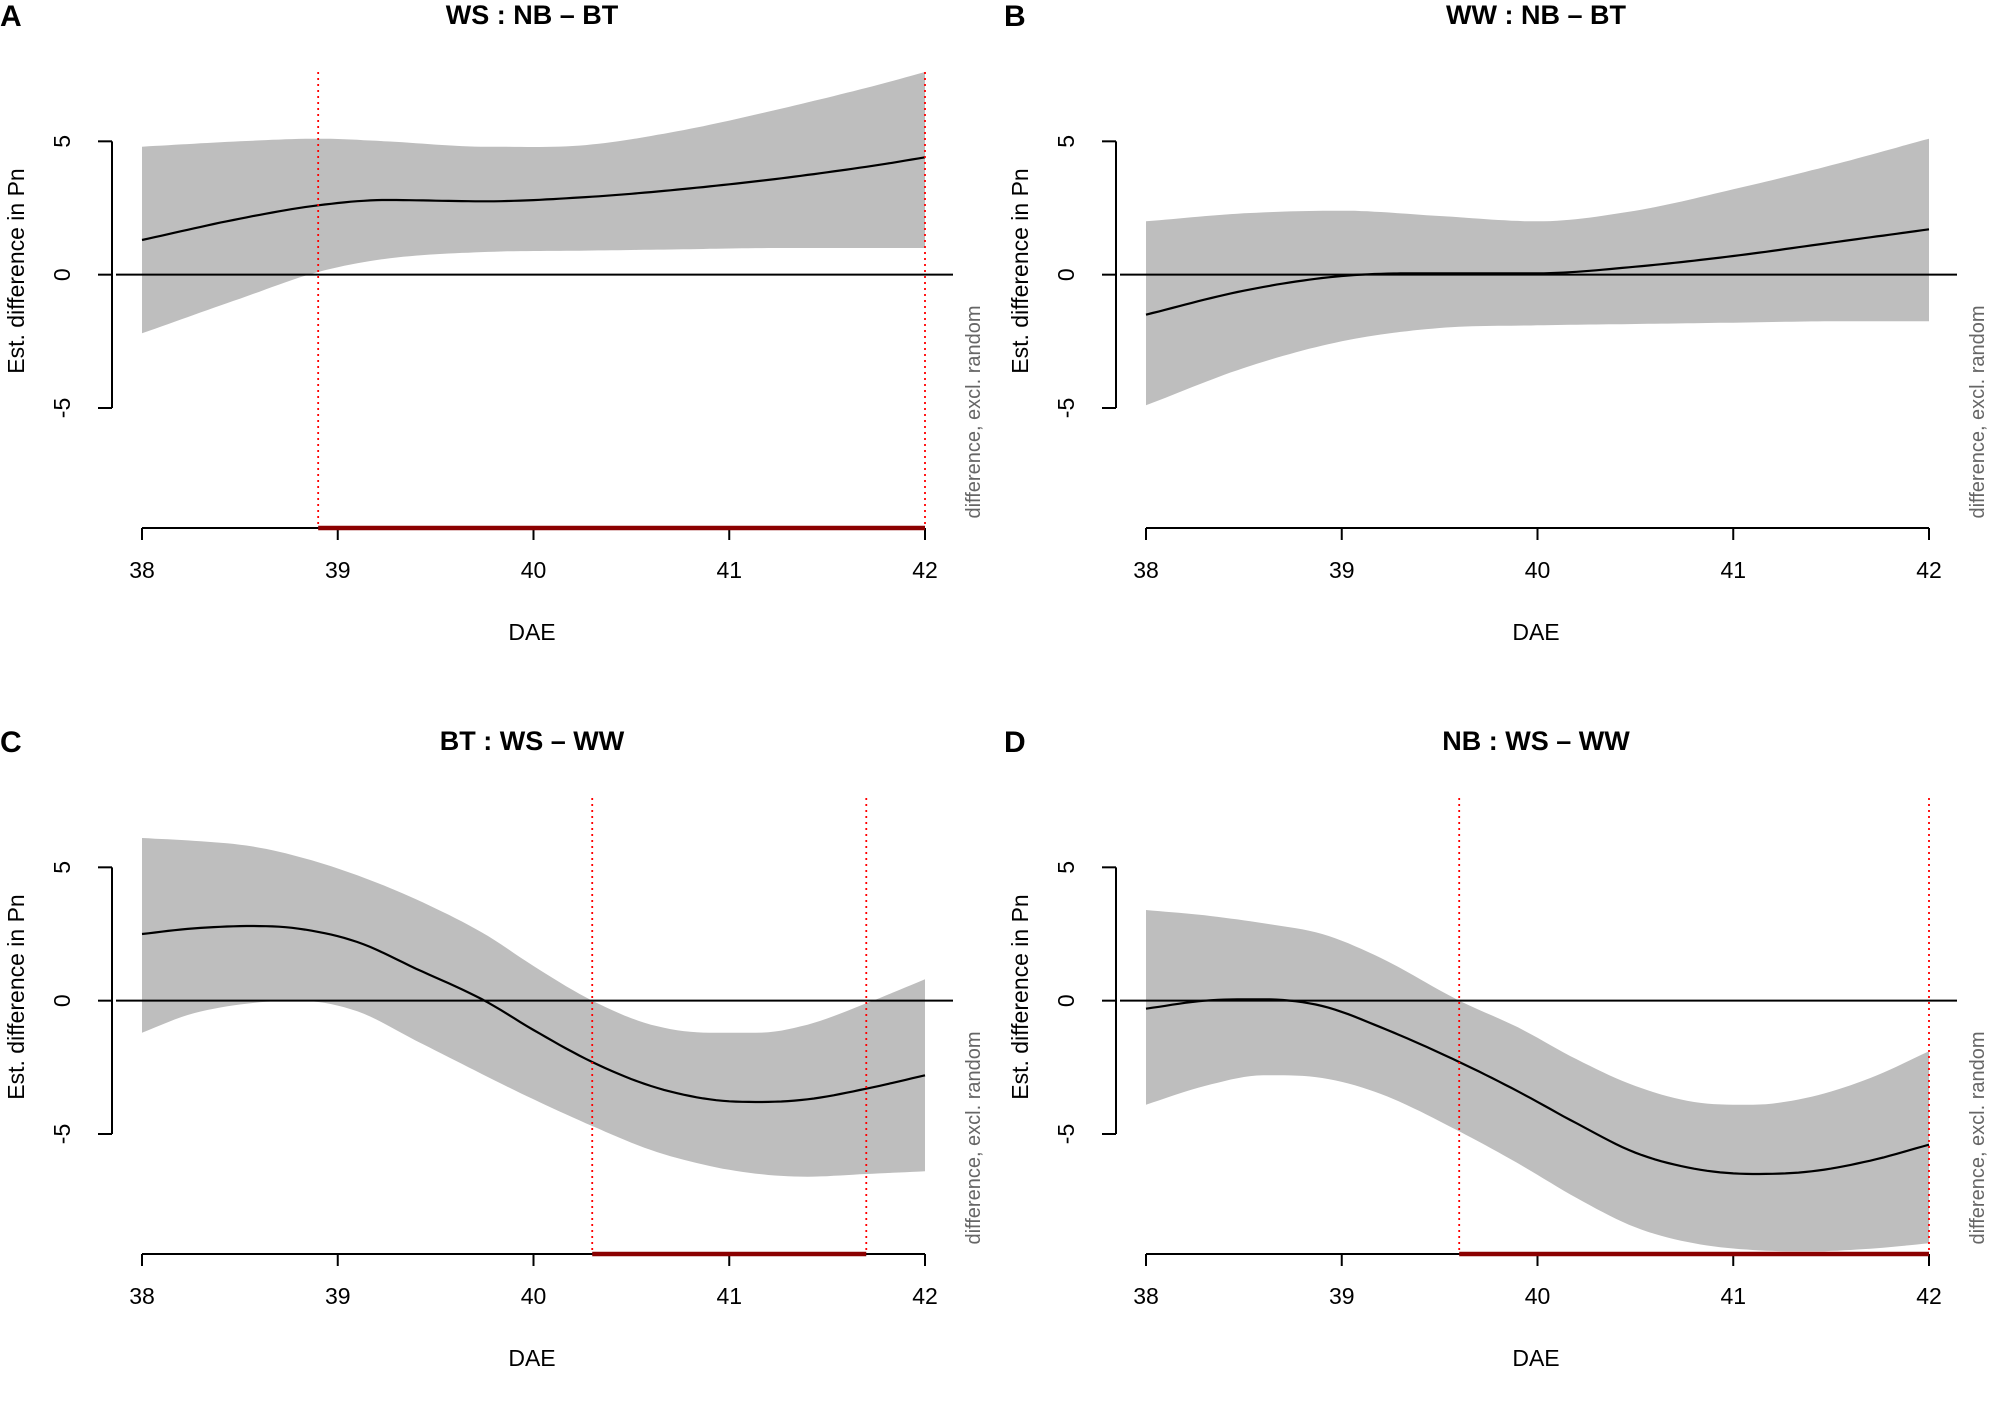 The width and height of the screenshot is (2008, 1408). Describe the element at coordinates (11, 742) in the screenshot. I see `panel-letter: C` at that location.